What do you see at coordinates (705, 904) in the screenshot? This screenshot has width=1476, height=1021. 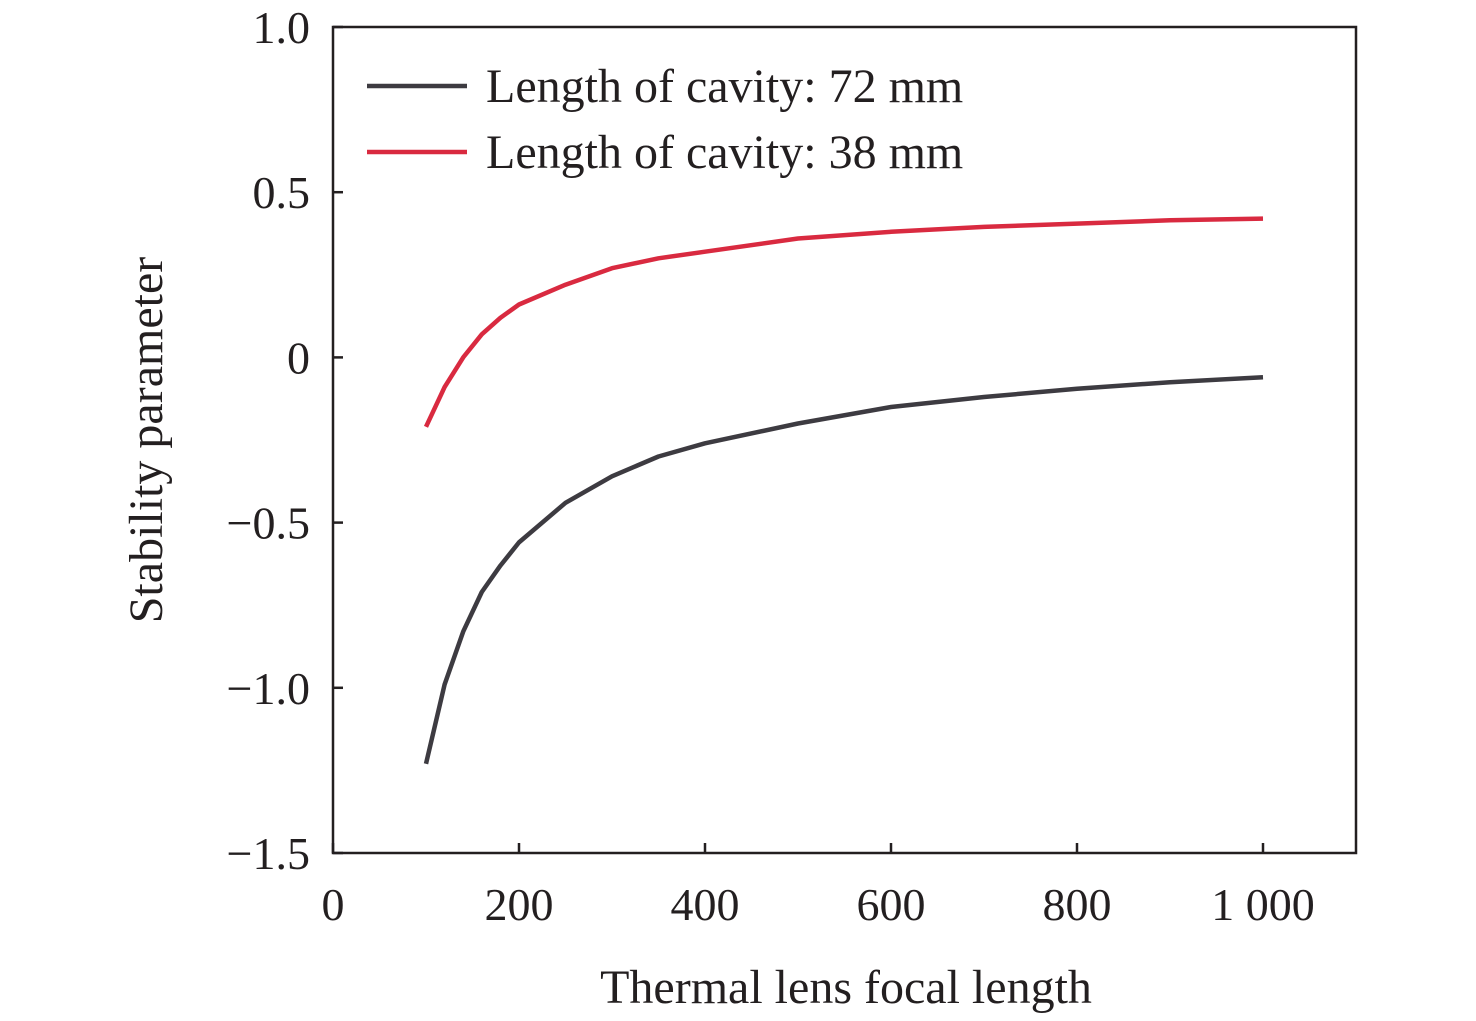 I see `x-tick-label: 400` at bounding box center [705, 904].